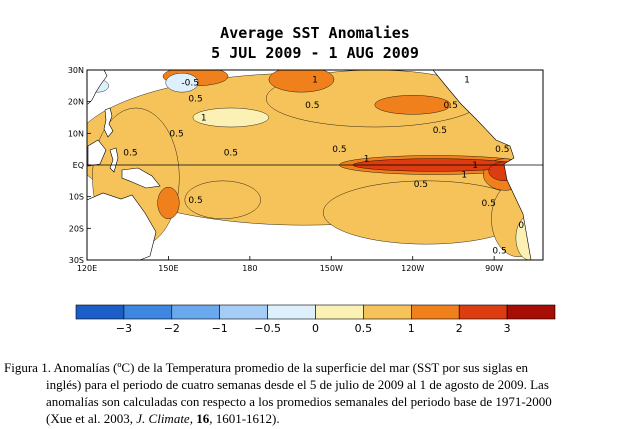  What do you see at coordinates (78, 165) in the screenshot?
I see `y-tick-label: EQ` at bounding box center [78, 165].